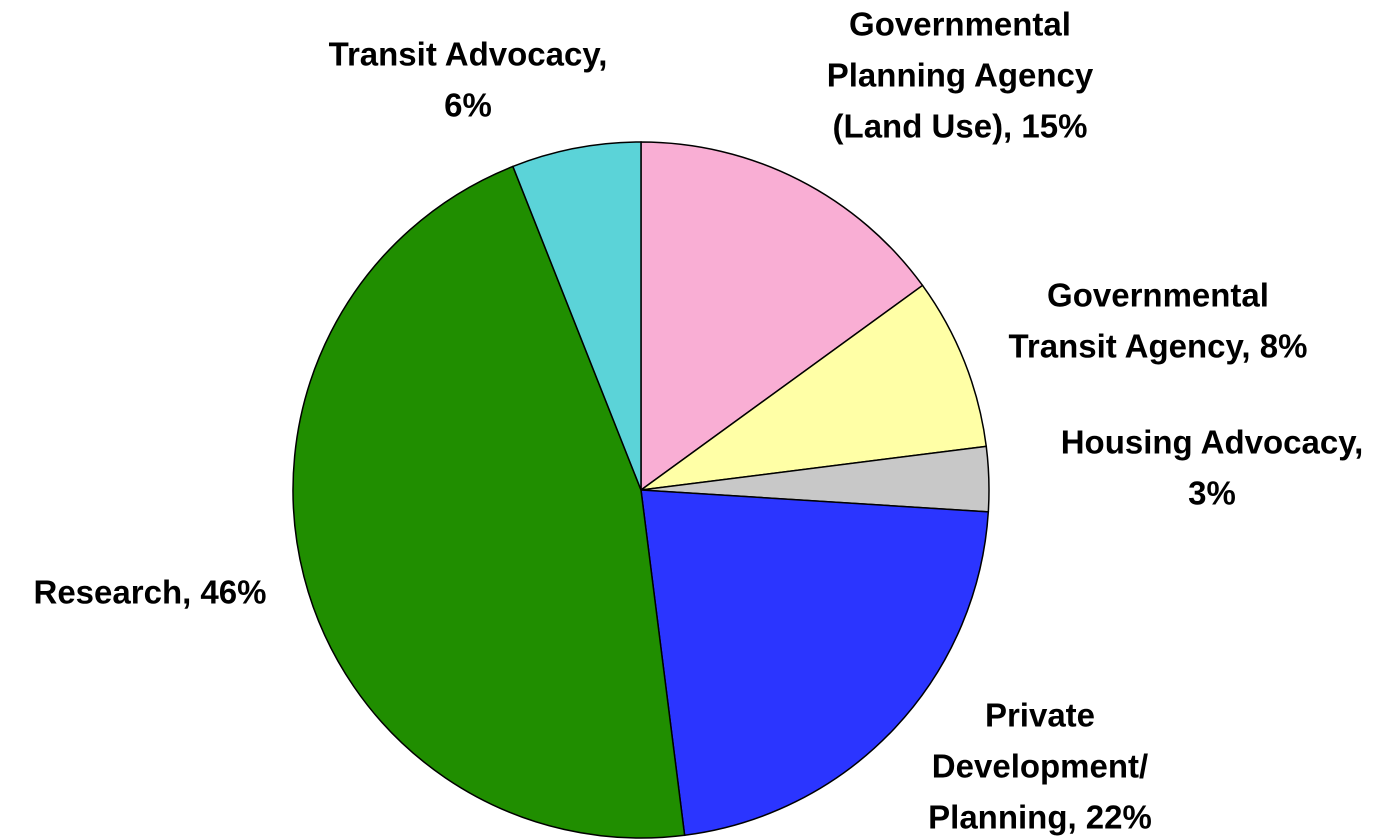 This screenshot has height=839, width=1397. I want to click on slice-label: Planning, 22%, so click(1040, 817).